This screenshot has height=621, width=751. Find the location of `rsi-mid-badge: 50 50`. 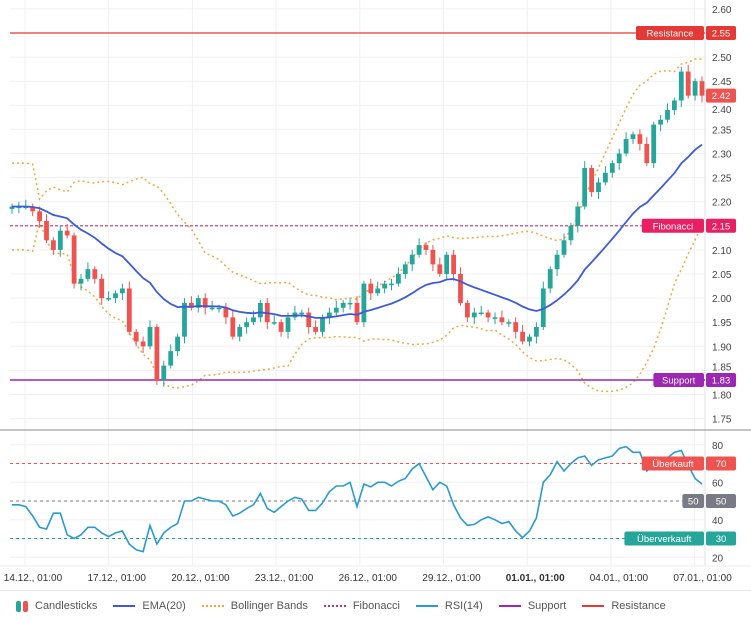

rsi-mid-badge: 50 50 is located at coordinates (709, 501).